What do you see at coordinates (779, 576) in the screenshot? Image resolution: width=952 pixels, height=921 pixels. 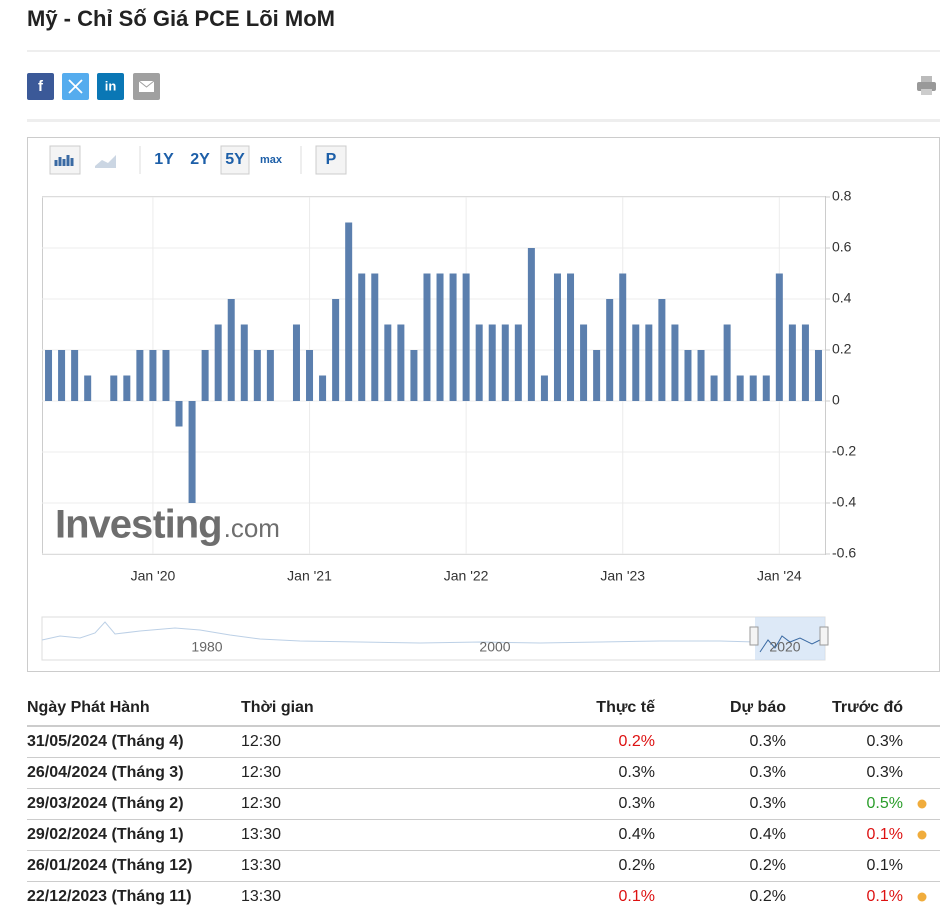 I see `x-tick-label: Jan '24` at bounding box center [779, 576].